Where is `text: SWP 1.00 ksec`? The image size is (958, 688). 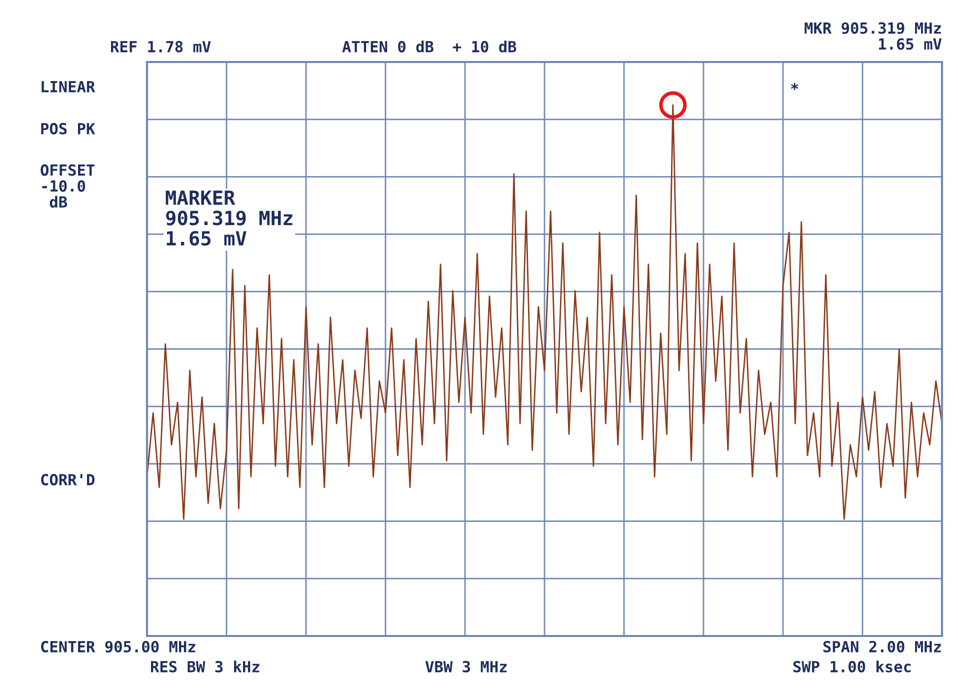
text: SWP 1.00 ksec is located at coordinates (852, 666).